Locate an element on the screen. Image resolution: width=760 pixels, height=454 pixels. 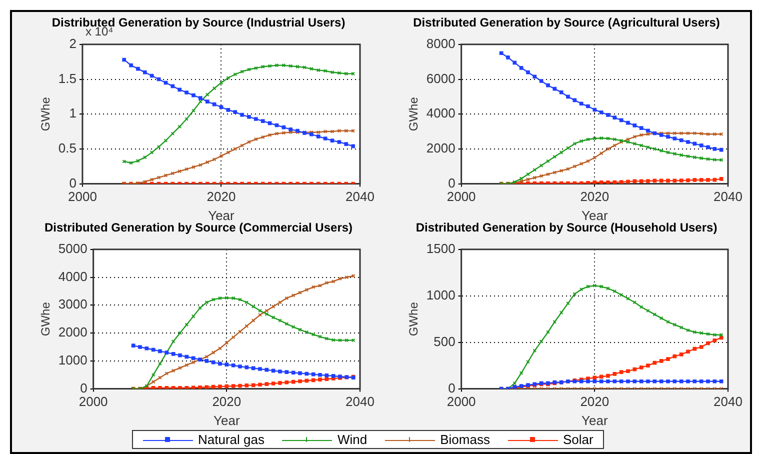
chart-title: Distributed Generation by Source (Agricultural Users) is located at coordinates (566, 23).